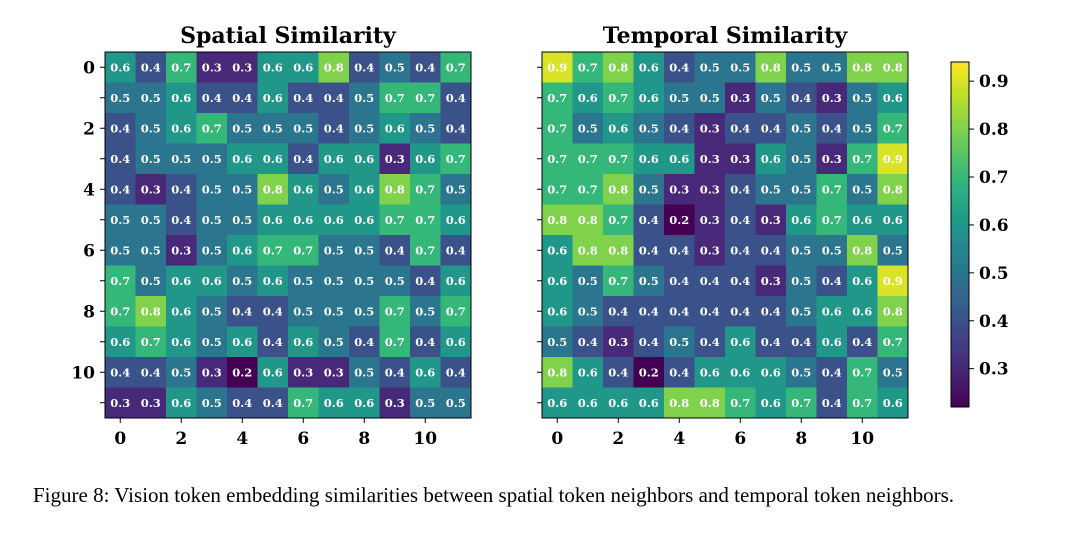 The width and height of the screenshot is (1080, 549). Describe the element at coordinates (242, 439) in the screenshot. I see `spatial-x-tick-label: 4` at that location.